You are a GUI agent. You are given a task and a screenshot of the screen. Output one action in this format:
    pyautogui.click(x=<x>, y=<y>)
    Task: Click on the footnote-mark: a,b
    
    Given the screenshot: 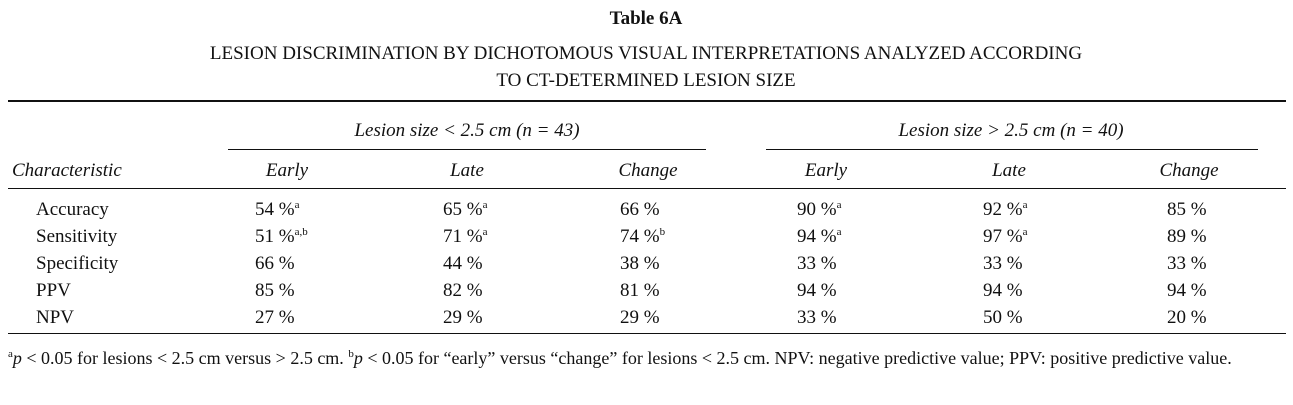 What is the action you would take?
    pyautogui.click(x=301, y=232)
    